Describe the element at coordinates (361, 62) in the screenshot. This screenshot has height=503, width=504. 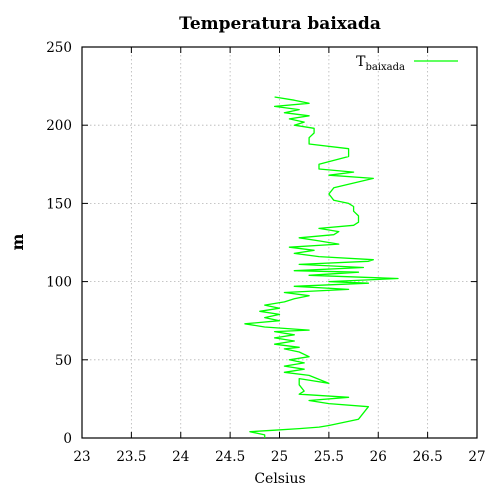
I see `legend-label-main: T` at that location.